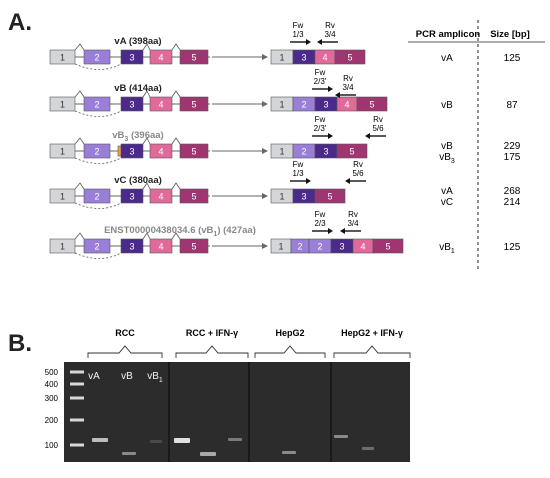 This screenshot has height=478, width=550. I want to click on isoform-name-main: vA (398aa), so click(137, 41).